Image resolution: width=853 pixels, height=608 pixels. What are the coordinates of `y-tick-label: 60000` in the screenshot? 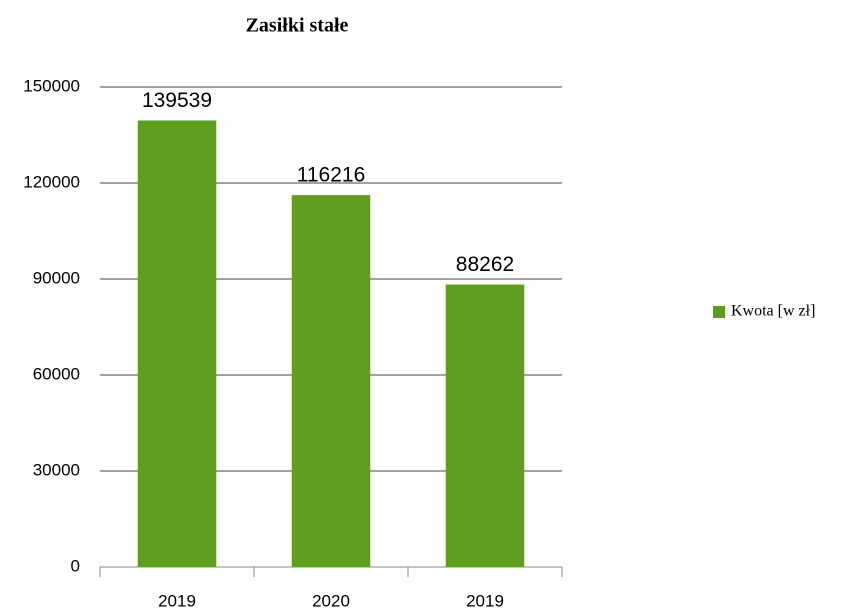 It's located at (56, 373).